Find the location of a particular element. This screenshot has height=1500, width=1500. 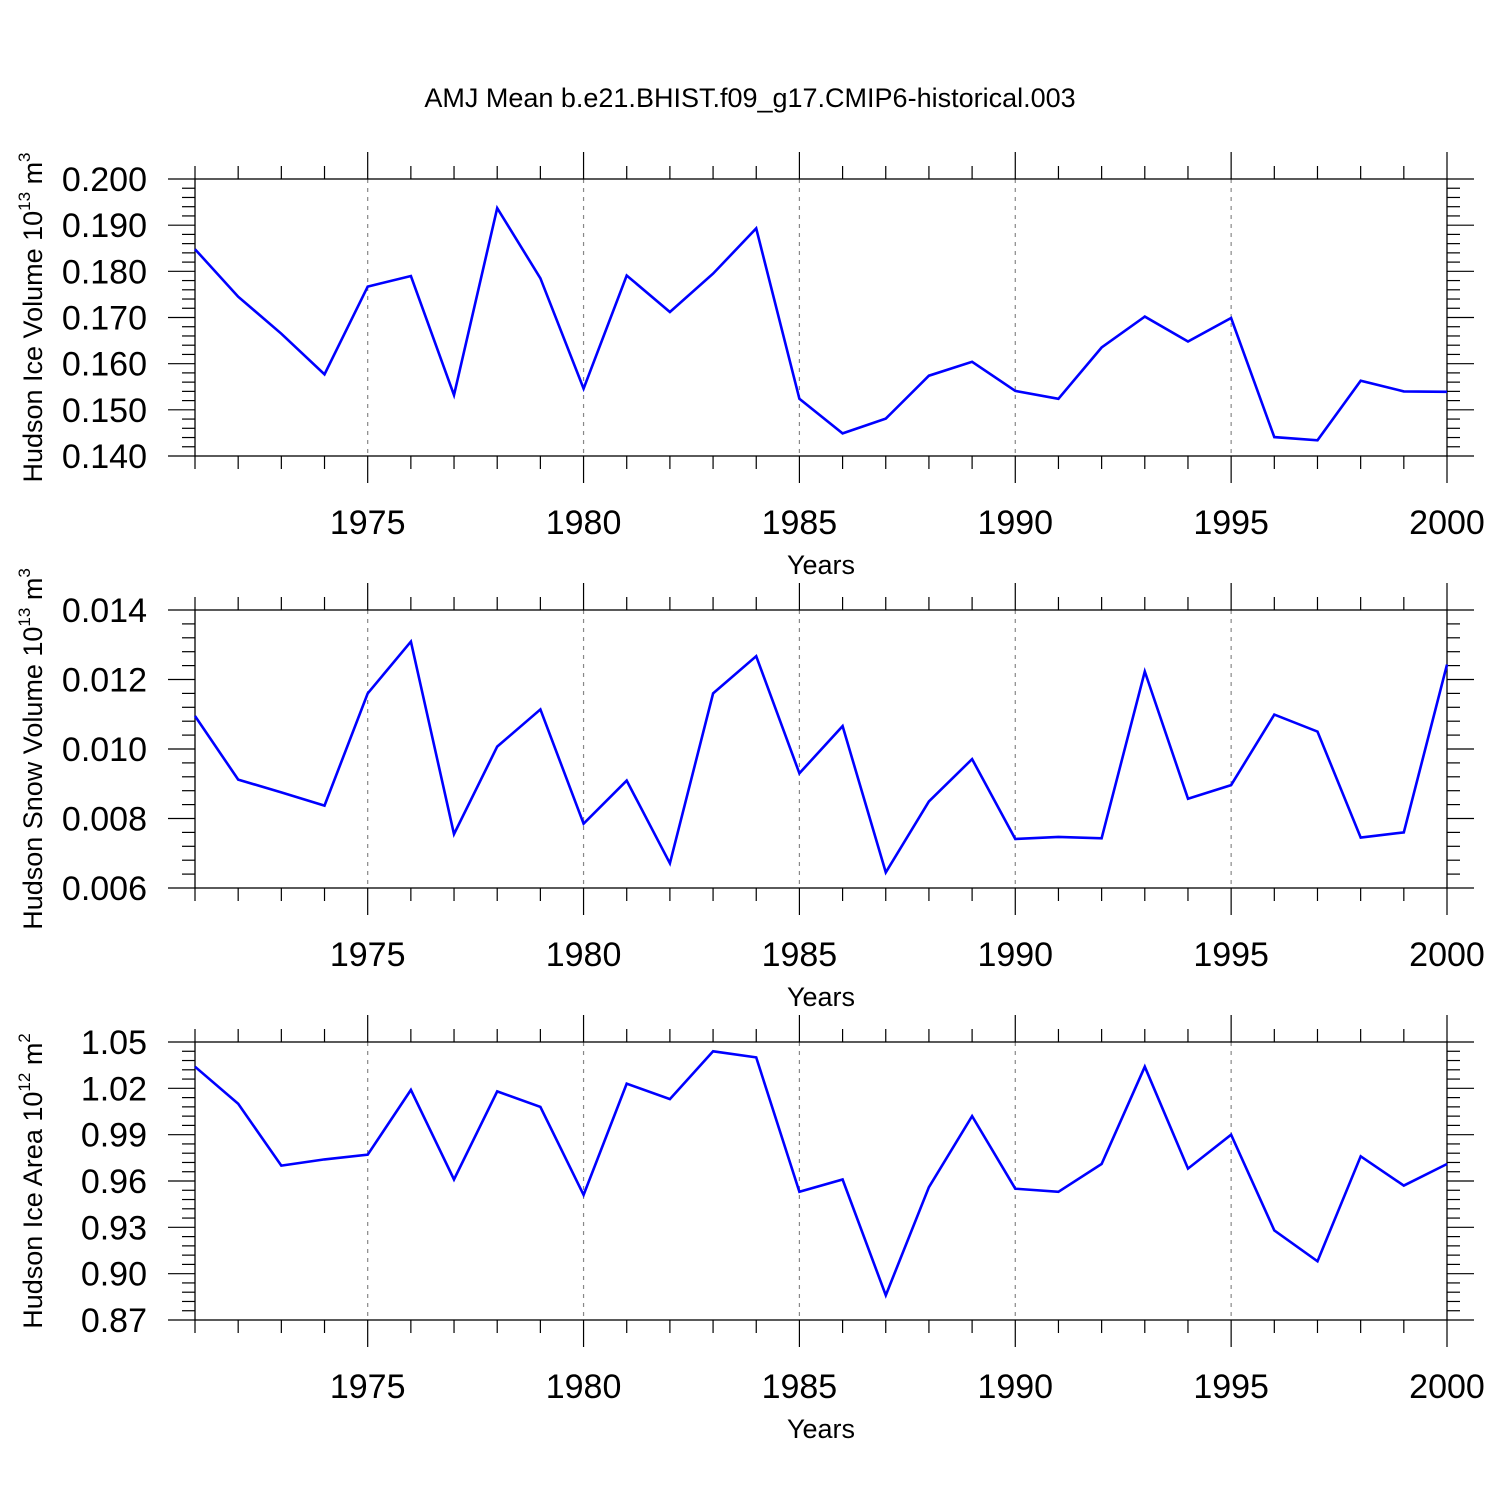

y-tick-label: 0.150 is located at coordinates (104, 411).